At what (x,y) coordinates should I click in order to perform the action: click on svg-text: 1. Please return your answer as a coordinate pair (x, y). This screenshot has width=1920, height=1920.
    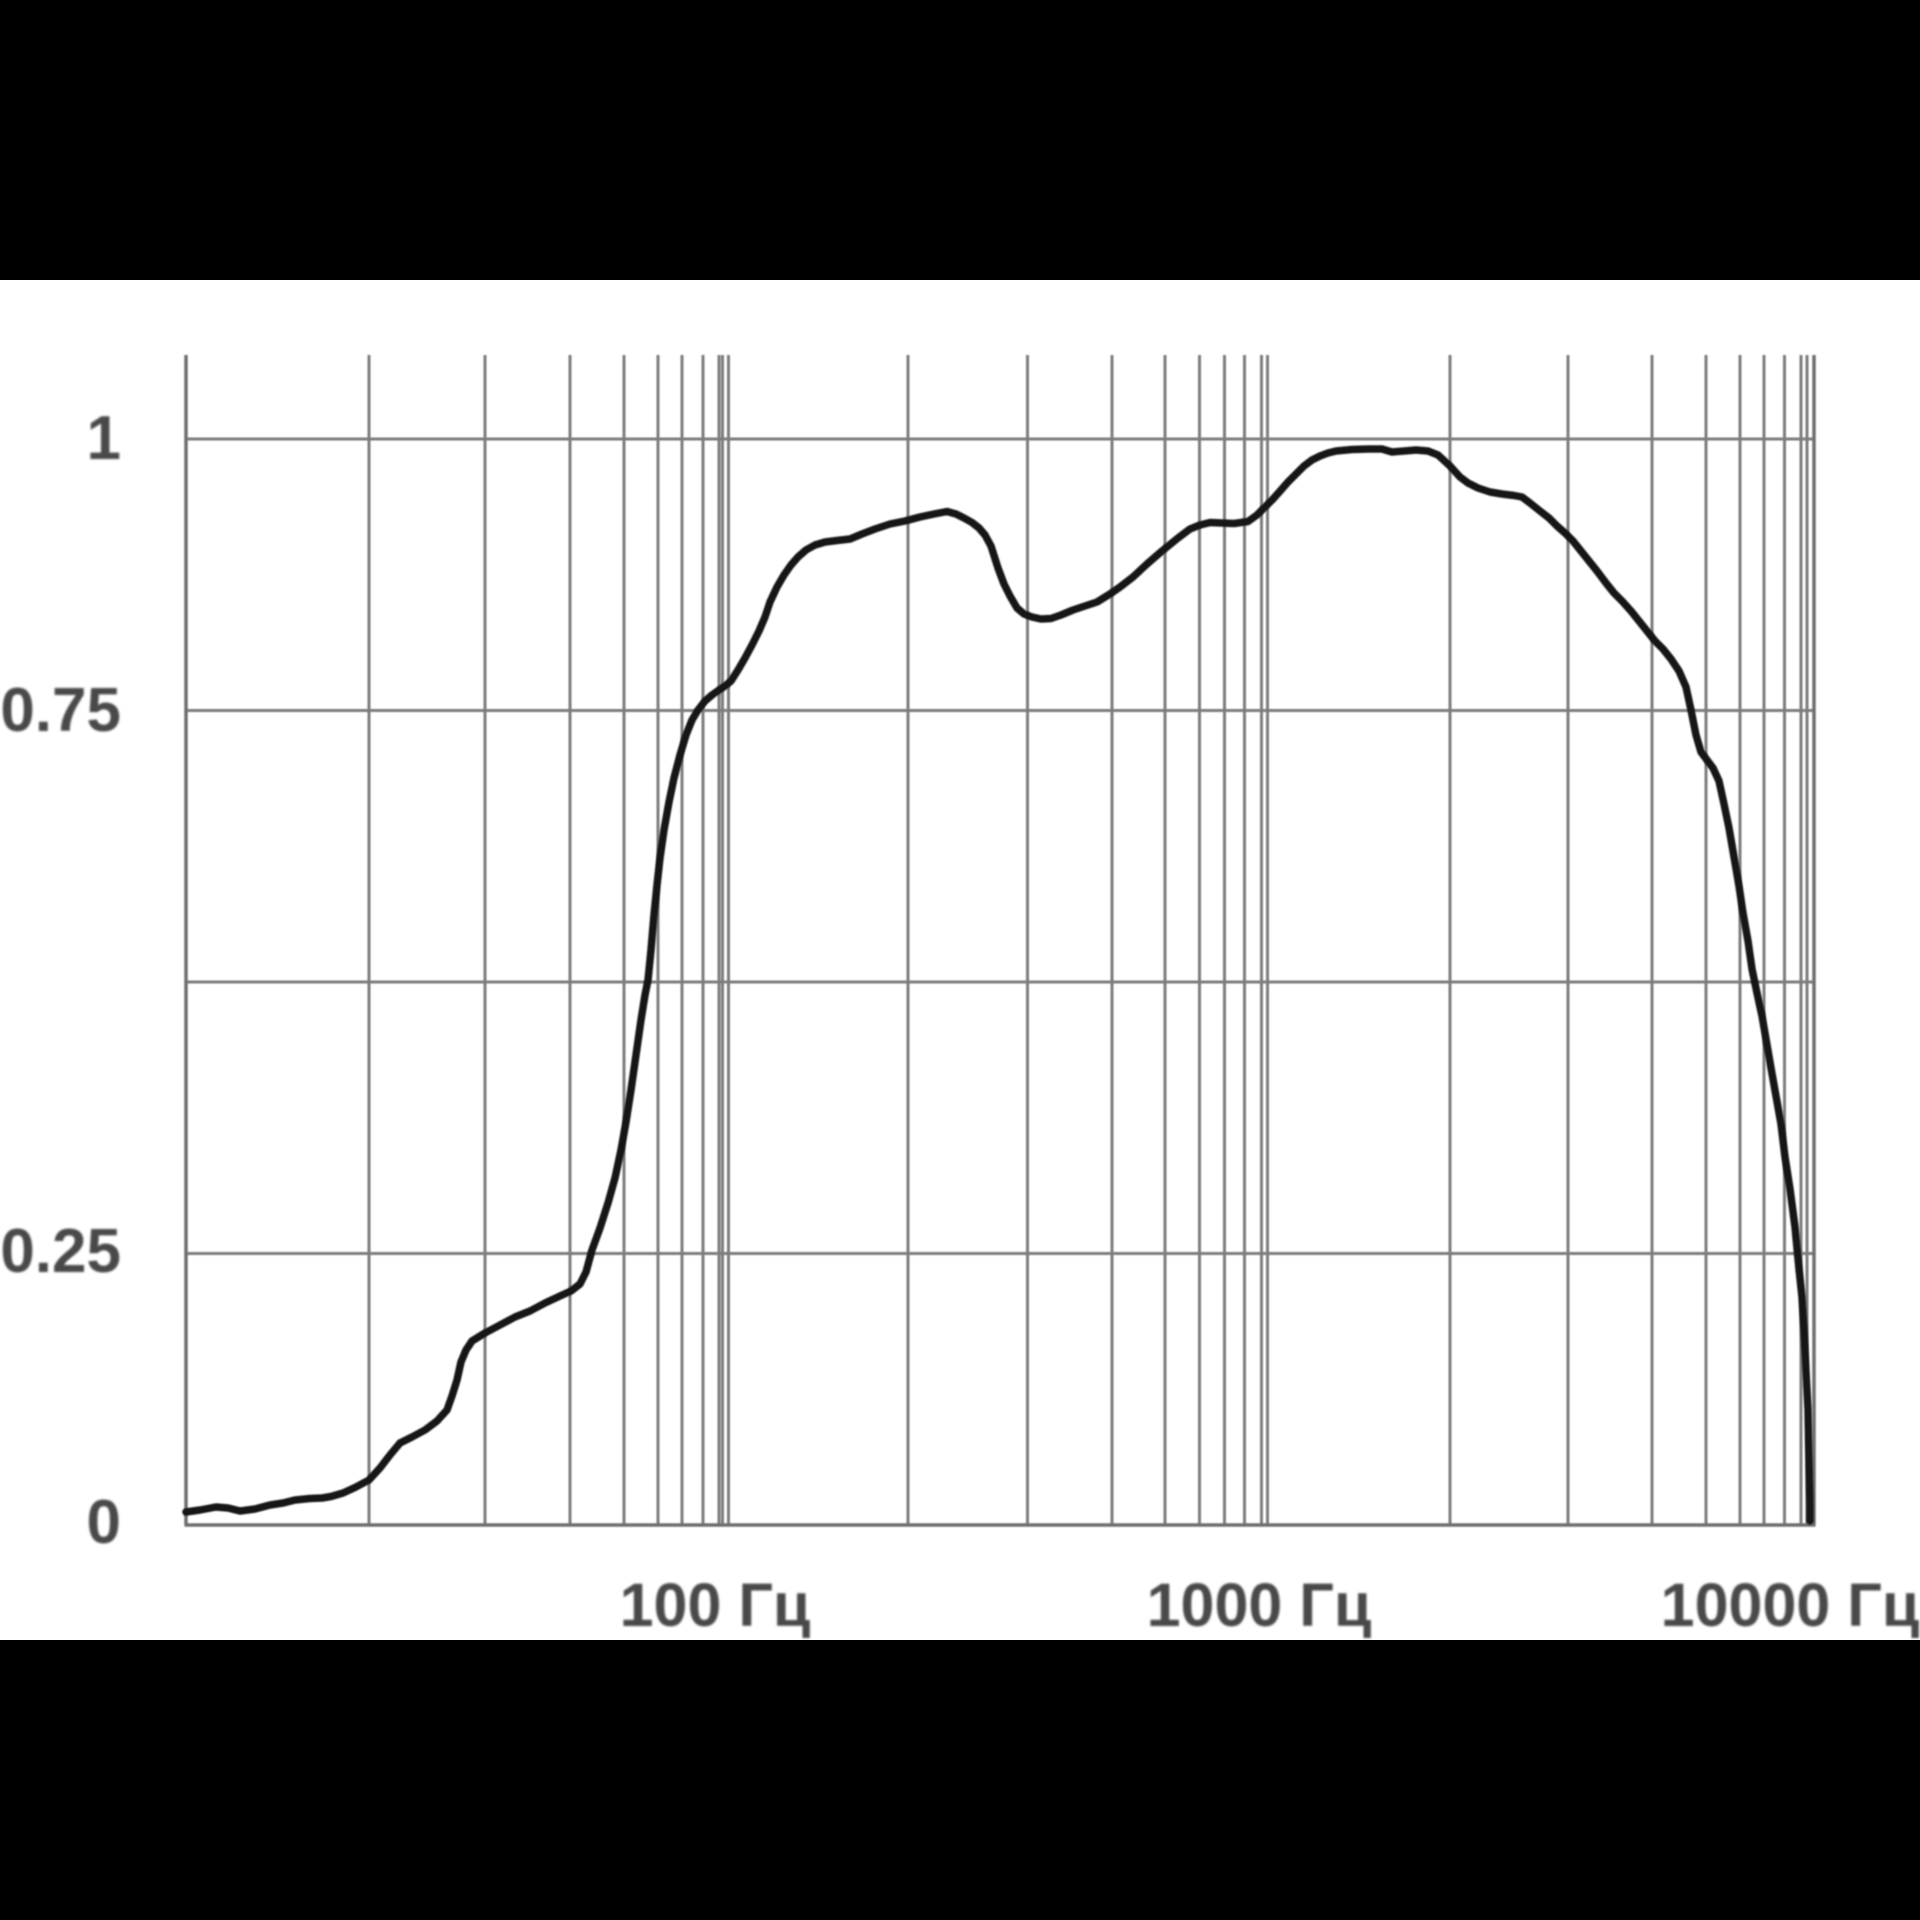
    Looking at the image, I should click on (104, 438).